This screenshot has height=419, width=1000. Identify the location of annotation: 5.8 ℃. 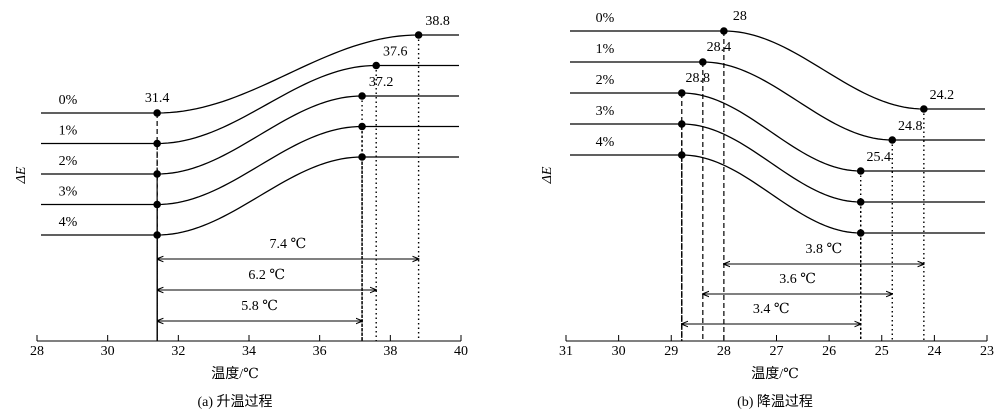
(259, 306).